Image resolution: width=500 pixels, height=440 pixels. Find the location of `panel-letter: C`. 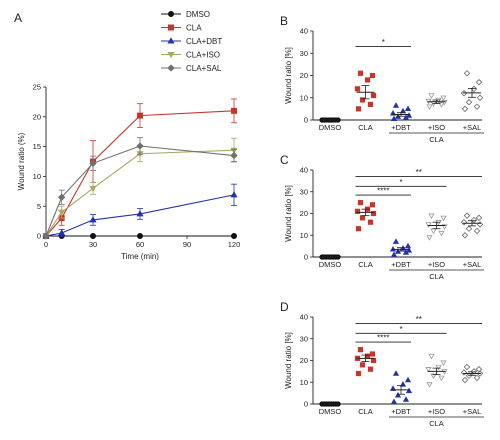

panel-letter: C is located at coordinates (284, 160).